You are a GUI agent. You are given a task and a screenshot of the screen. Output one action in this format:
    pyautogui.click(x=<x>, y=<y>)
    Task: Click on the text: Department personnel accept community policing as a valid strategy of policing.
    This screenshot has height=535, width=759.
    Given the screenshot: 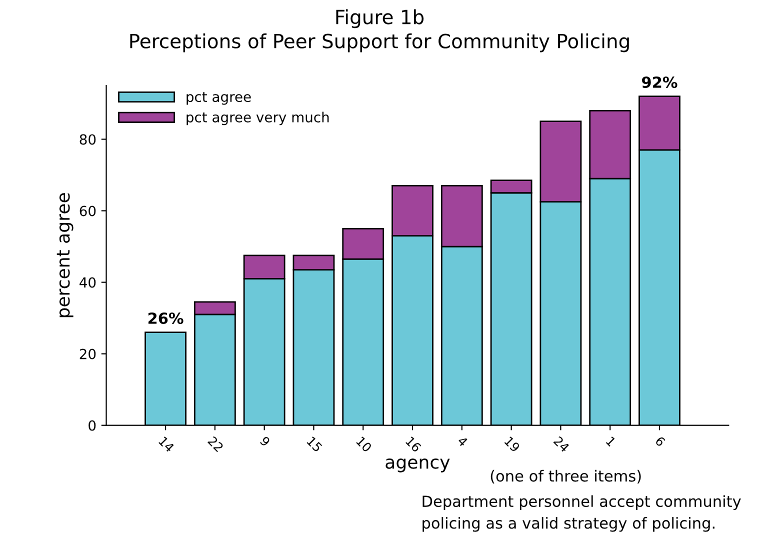 What is the action you would take?
    pyautogui.click(x=581, y=513)
    